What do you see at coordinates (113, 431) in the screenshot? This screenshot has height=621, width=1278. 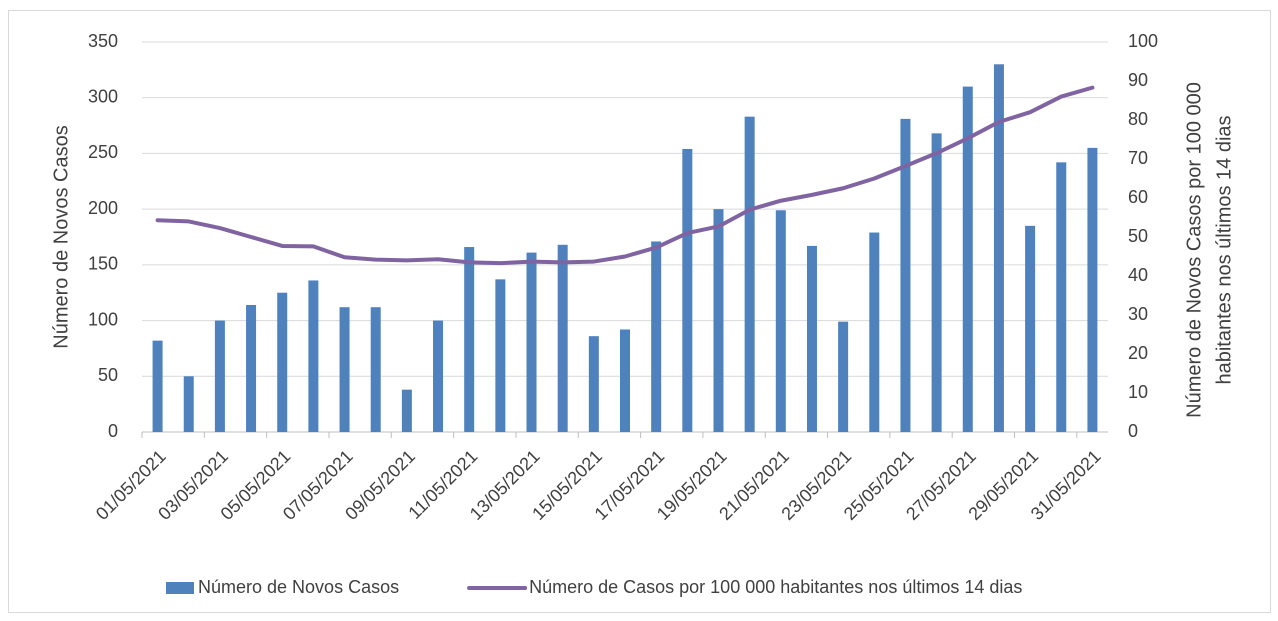 I see `y-tick-label: 0` at bounding box center [113, 431].